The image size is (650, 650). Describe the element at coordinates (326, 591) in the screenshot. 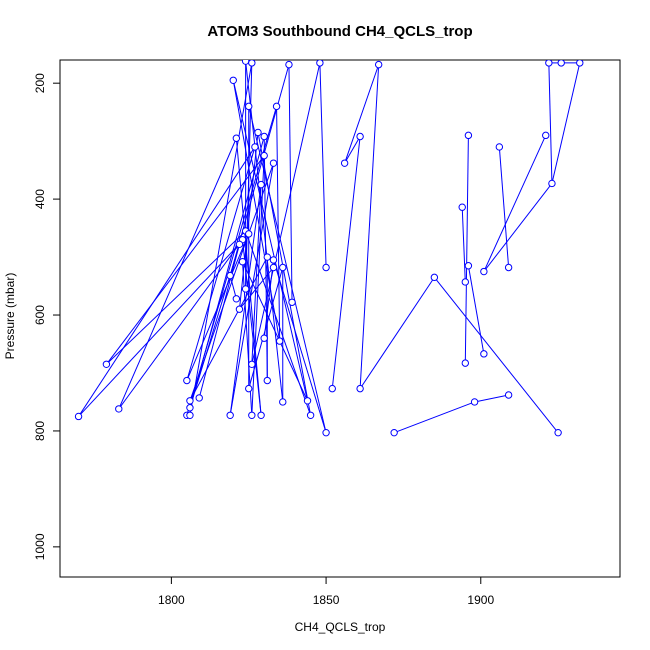

I see `x-axis: 1800 1850 1900` at that location.